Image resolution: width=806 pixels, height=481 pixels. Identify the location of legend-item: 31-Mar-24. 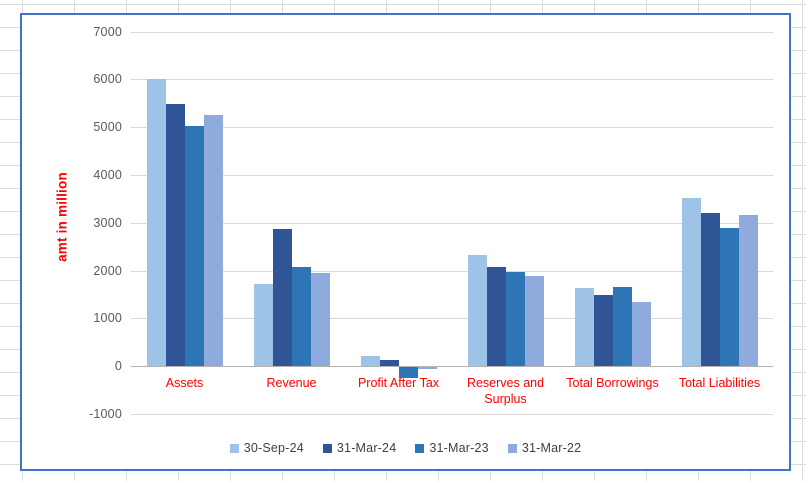
(359, 448).